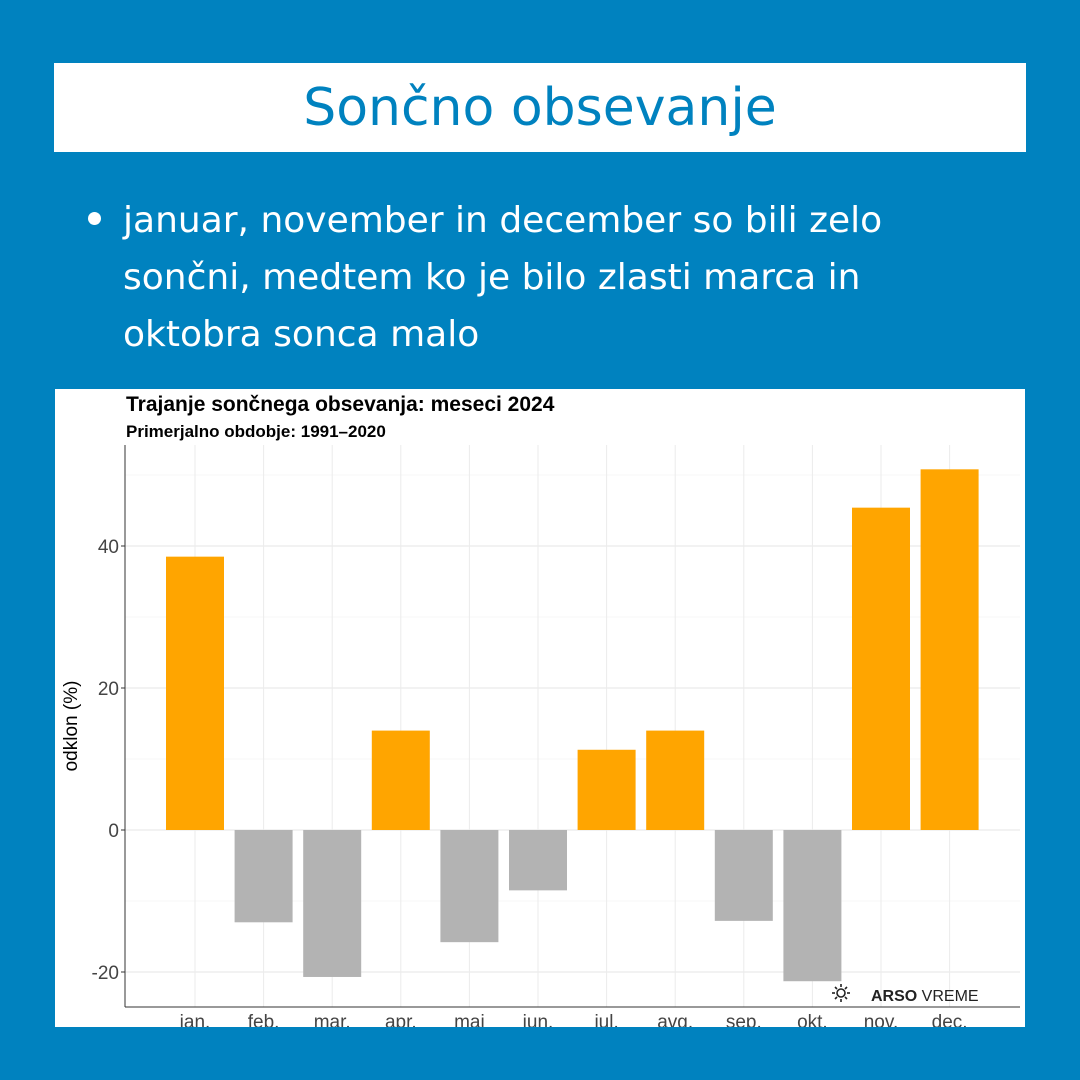 The height and width of the screenshot is (1080, 1080). I want to click on y-tick-label: 20, so click(108, 689).